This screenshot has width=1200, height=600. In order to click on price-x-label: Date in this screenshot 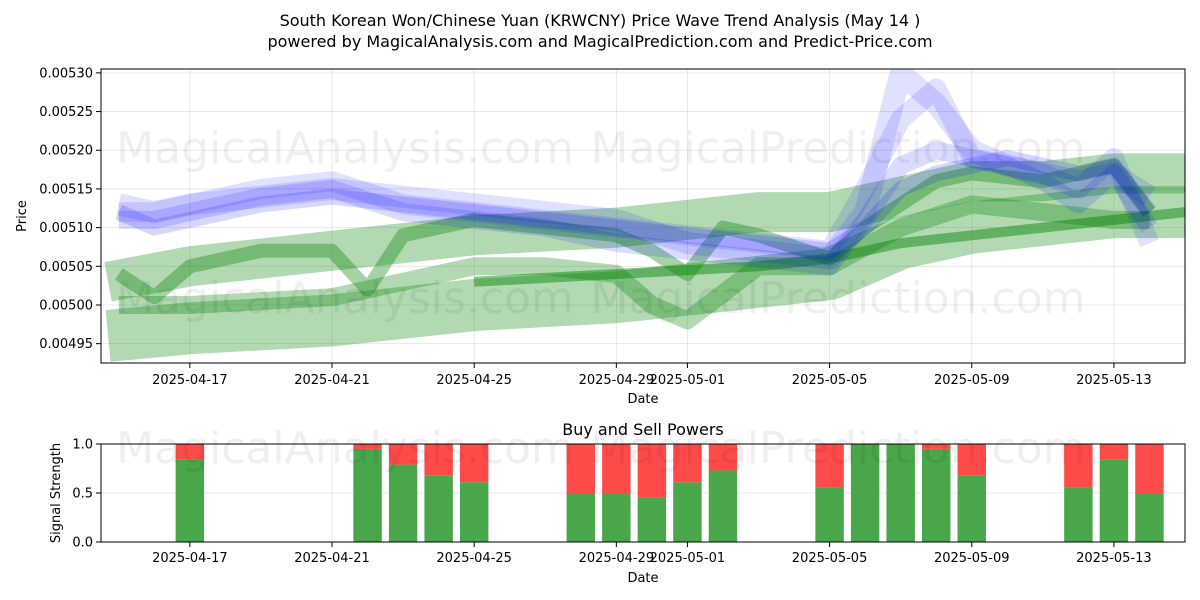, I will do `click(642, 399)`.